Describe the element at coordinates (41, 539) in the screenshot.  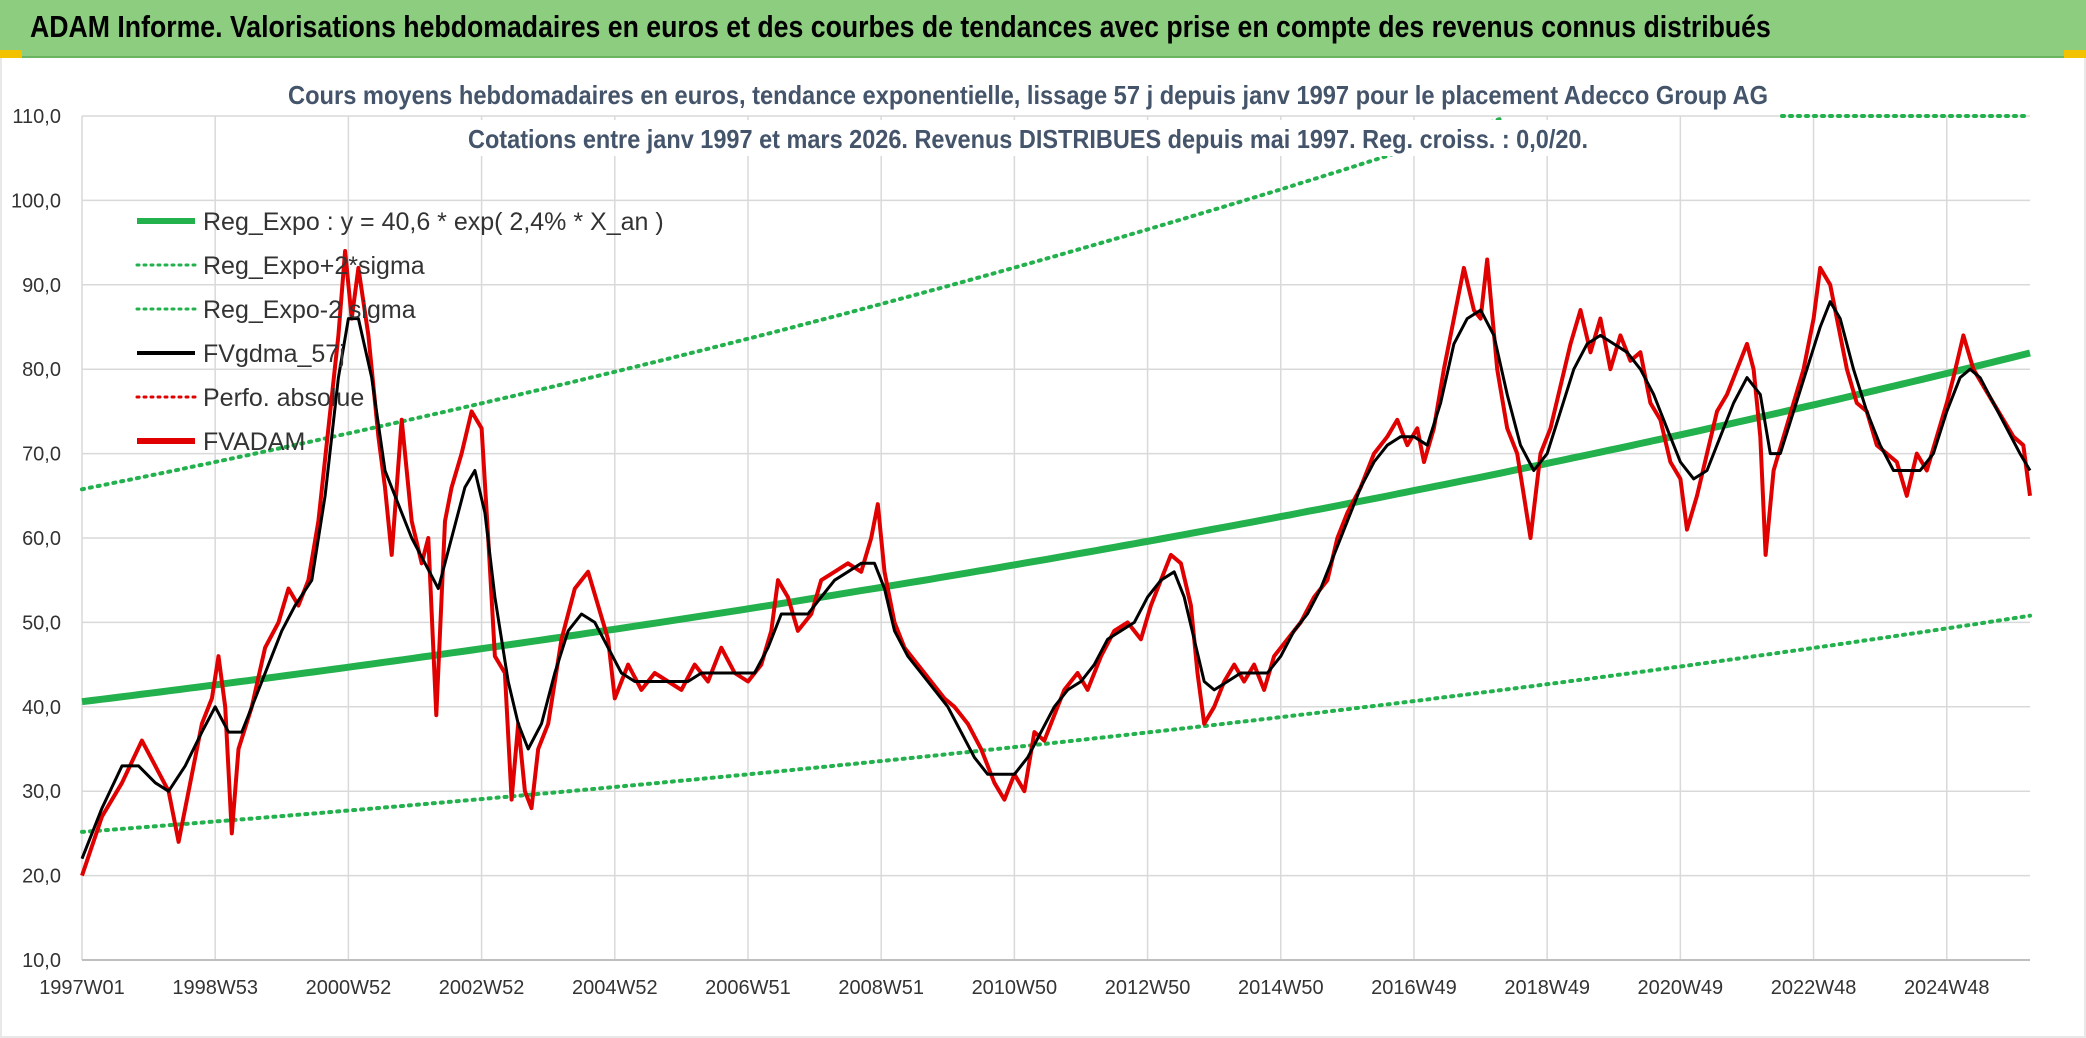
I see `y-tick-label: 60,0` at that location.